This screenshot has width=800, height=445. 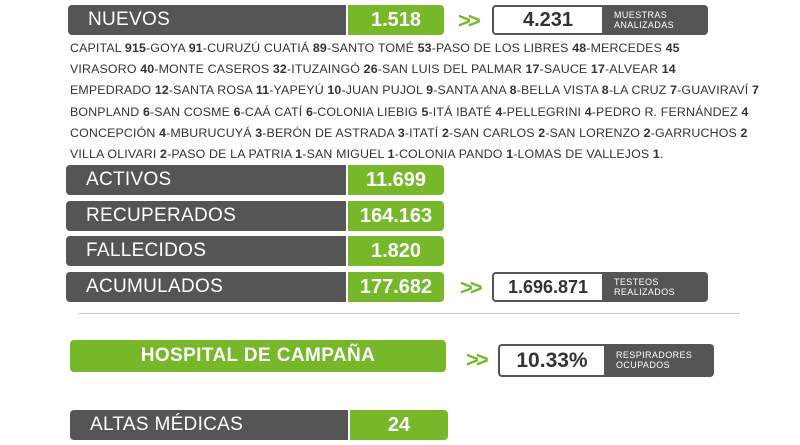 I want to click on city-name: -GUAVIRAVÍ, so click(x=714, y=90).